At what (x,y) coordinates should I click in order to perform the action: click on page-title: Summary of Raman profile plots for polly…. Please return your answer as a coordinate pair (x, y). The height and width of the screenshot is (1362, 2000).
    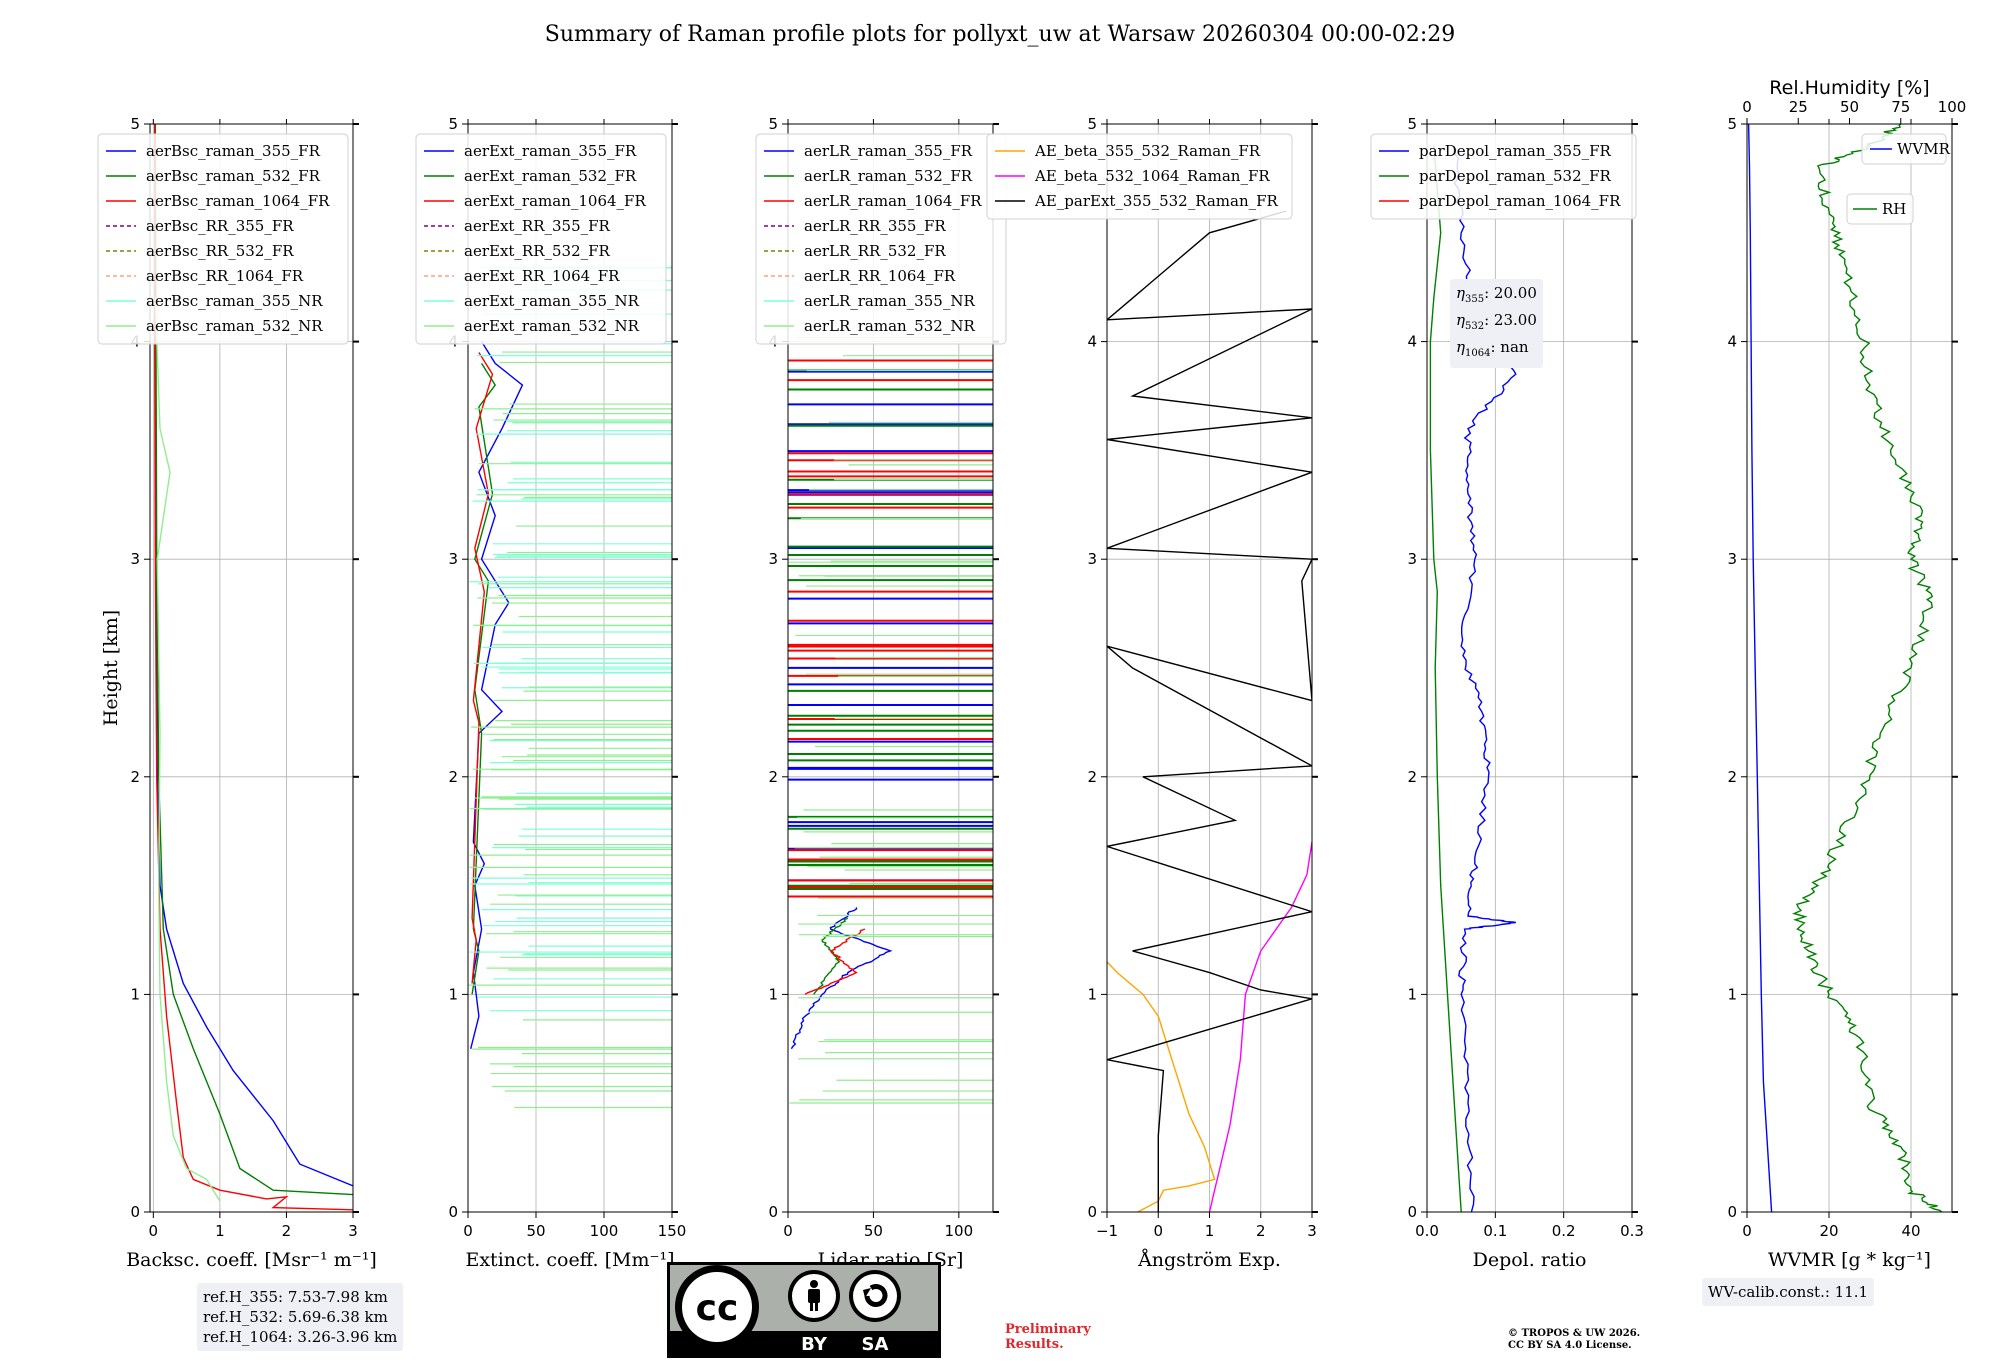
    Looking at the image, I should click on (1000, 34).